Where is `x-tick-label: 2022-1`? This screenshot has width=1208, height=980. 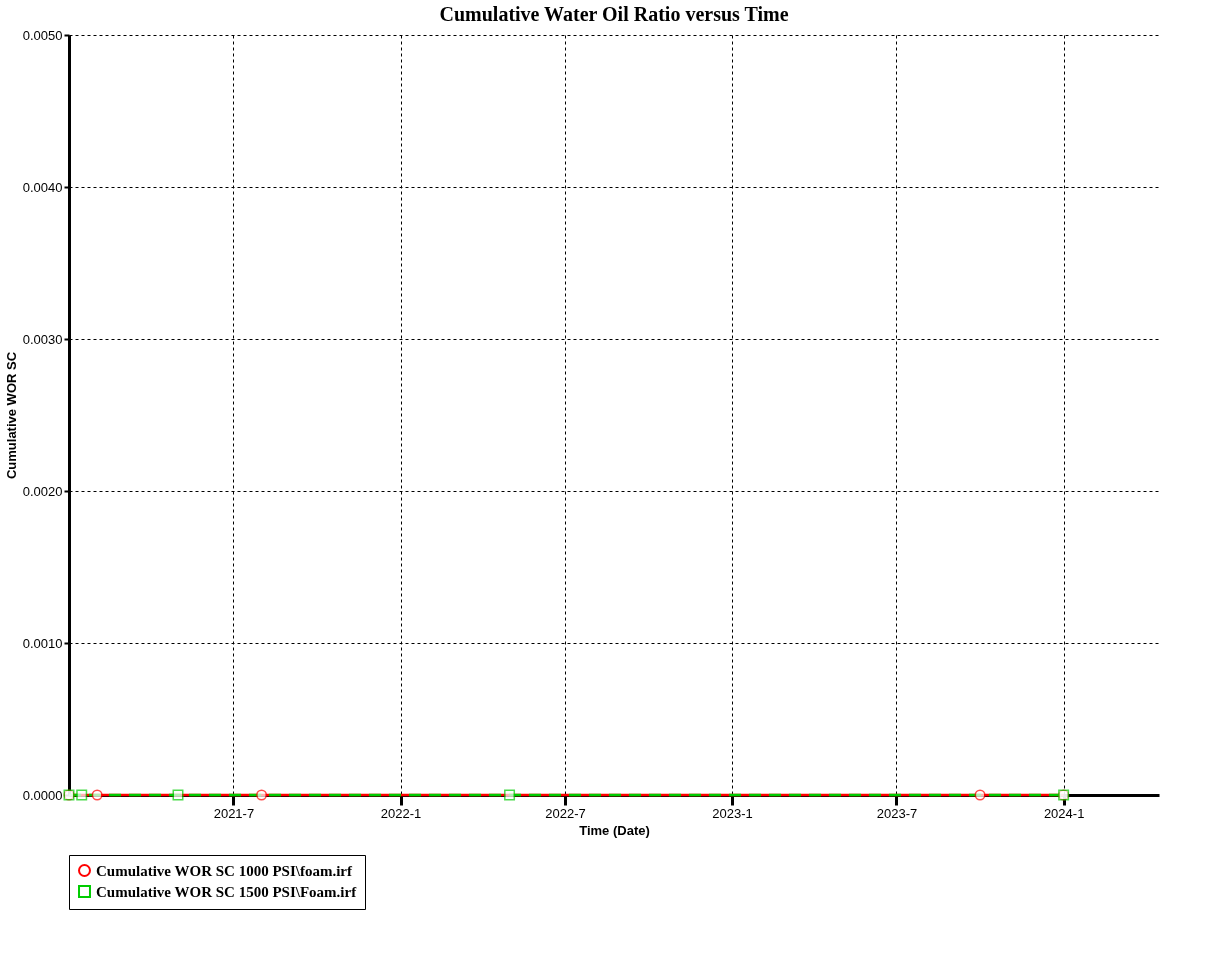 x-tick-label: 2022-1 is located at coordinates (401, 813).